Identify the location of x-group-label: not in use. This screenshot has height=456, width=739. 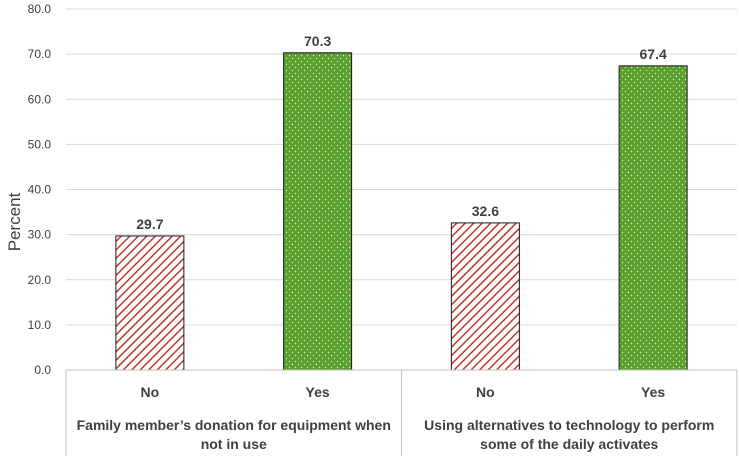
(234, 444).